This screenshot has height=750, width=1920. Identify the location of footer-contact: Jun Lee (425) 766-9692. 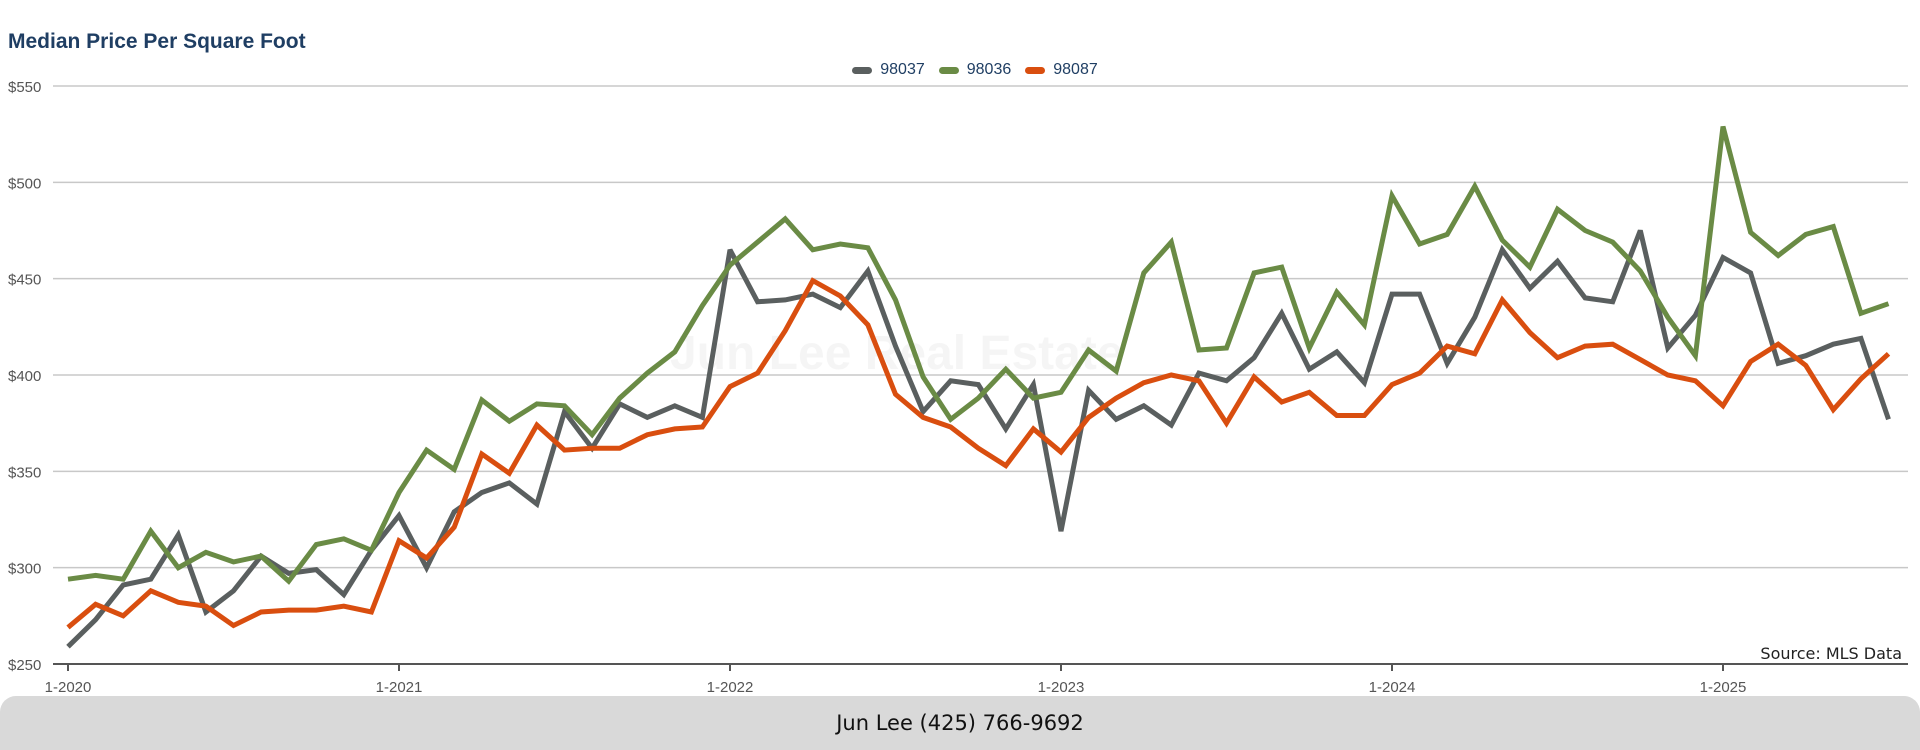
(960, 723).